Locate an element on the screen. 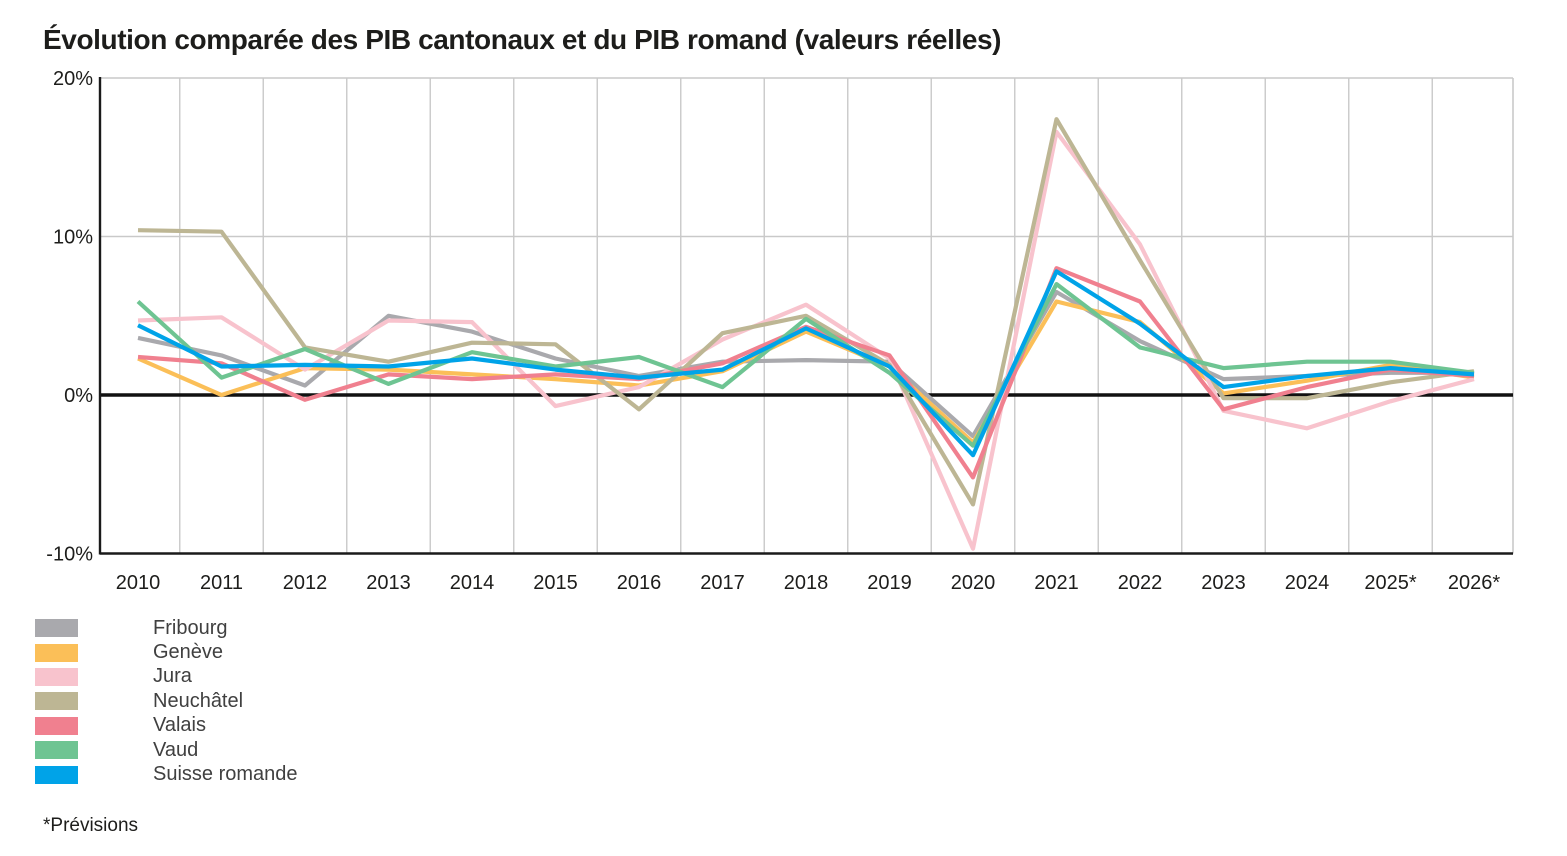 This screenshot has height=856, width=1567. legend-row-neuchatel: Neuchâtel is located at coordinates (166, 701).